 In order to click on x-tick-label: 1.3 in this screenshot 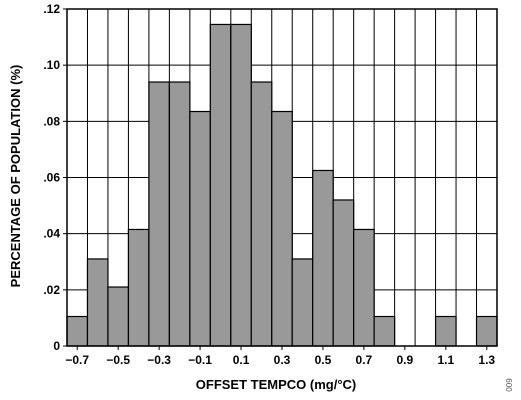, I will do `click(486, 360)`.